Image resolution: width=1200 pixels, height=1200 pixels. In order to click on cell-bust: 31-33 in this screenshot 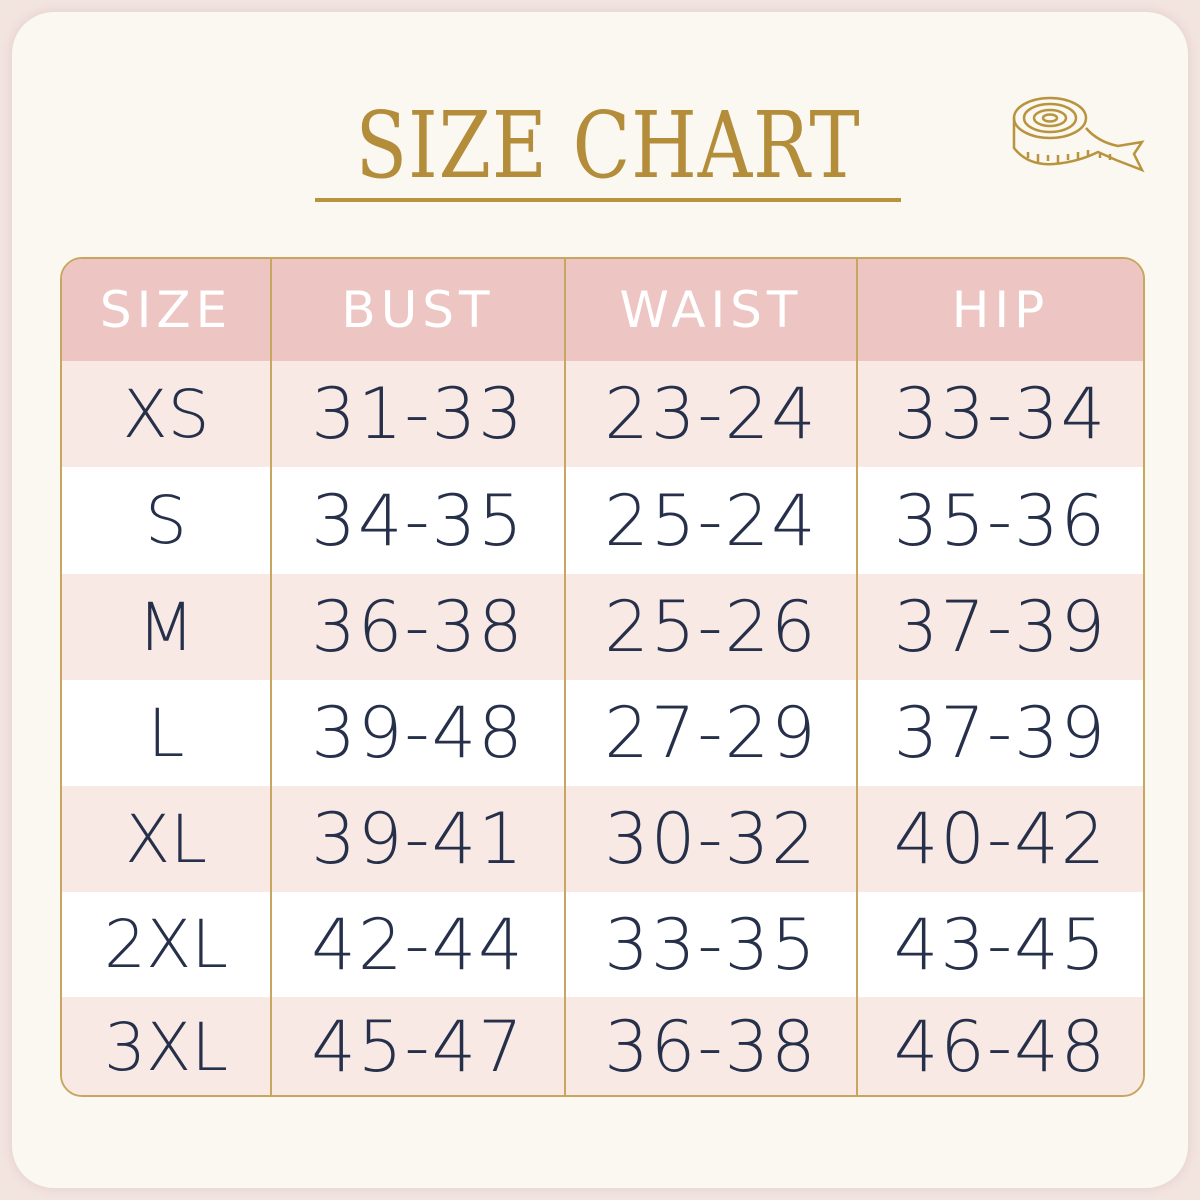, I will do `click(419, 414)`.